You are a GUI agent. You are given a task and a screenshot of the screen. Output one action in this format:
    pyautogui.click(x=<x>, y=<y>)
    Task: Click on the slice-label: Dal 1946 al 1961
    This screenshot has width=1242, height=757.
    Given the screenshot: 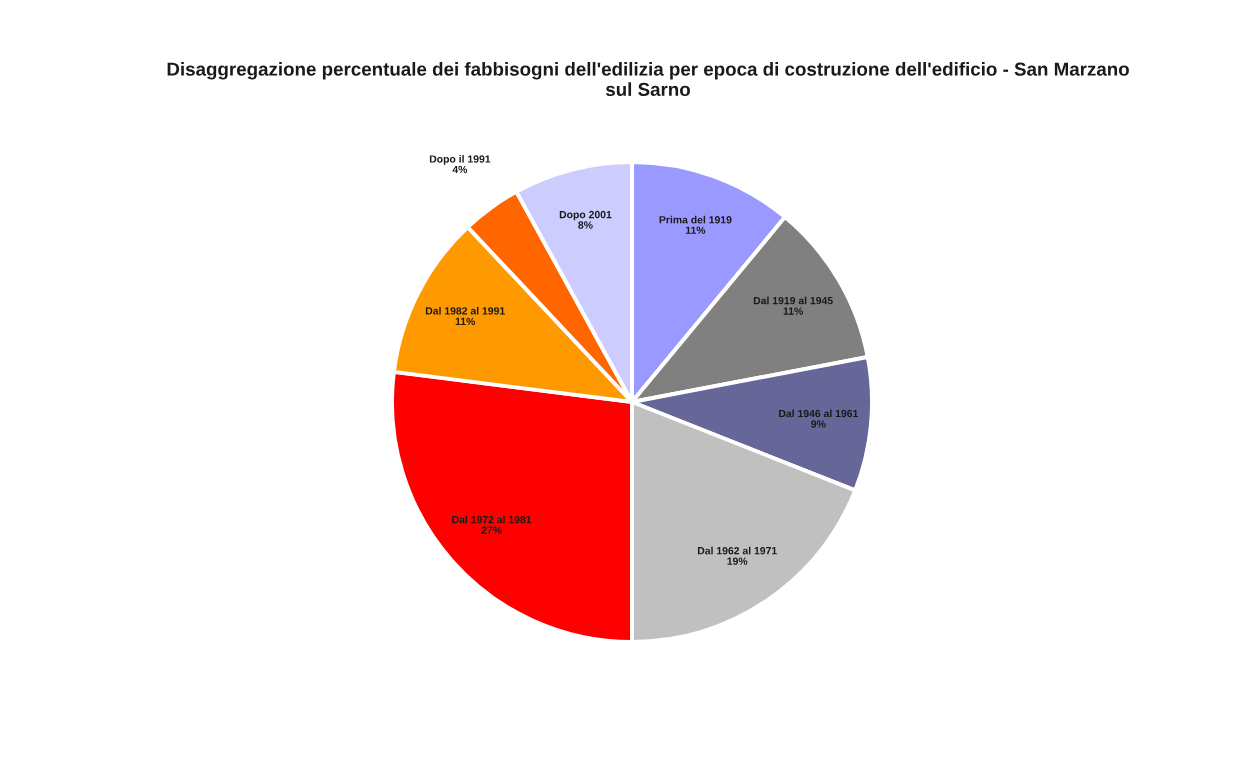 What is the action you would take?
    pyautogui.click(x=819, y=413)
    